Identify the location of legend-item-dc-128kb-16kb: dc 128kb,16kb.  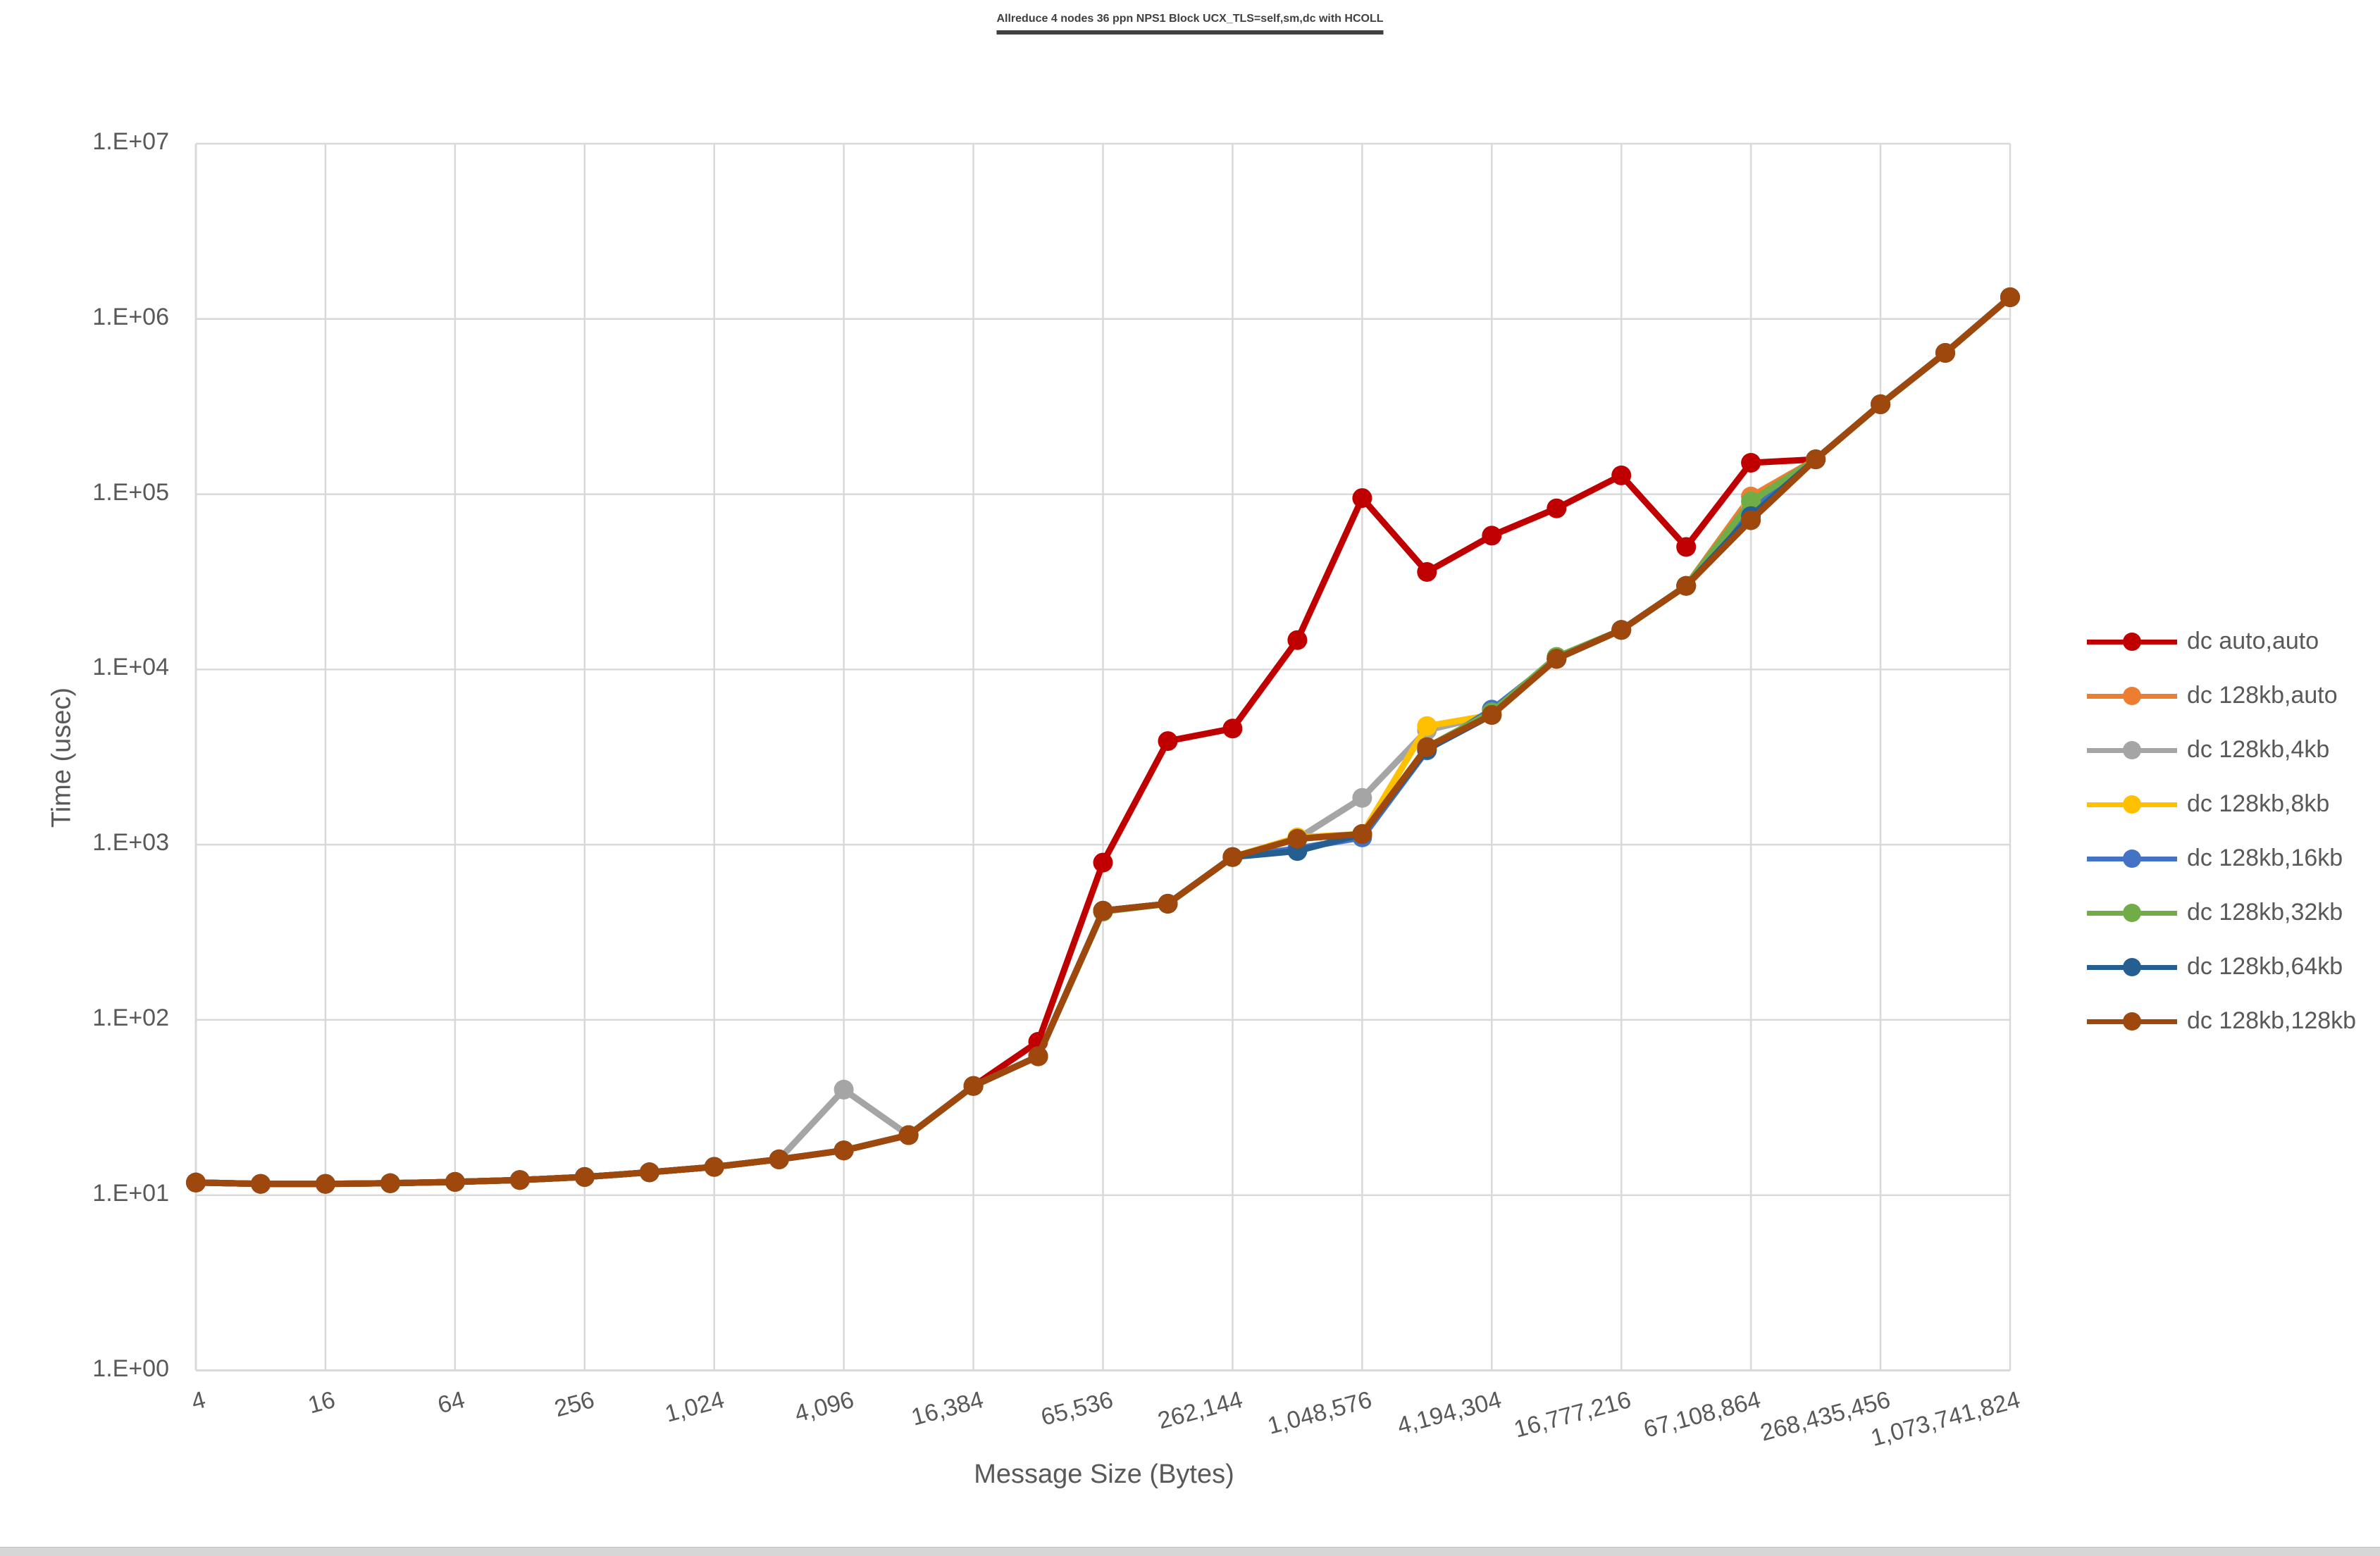
(2221, 858).